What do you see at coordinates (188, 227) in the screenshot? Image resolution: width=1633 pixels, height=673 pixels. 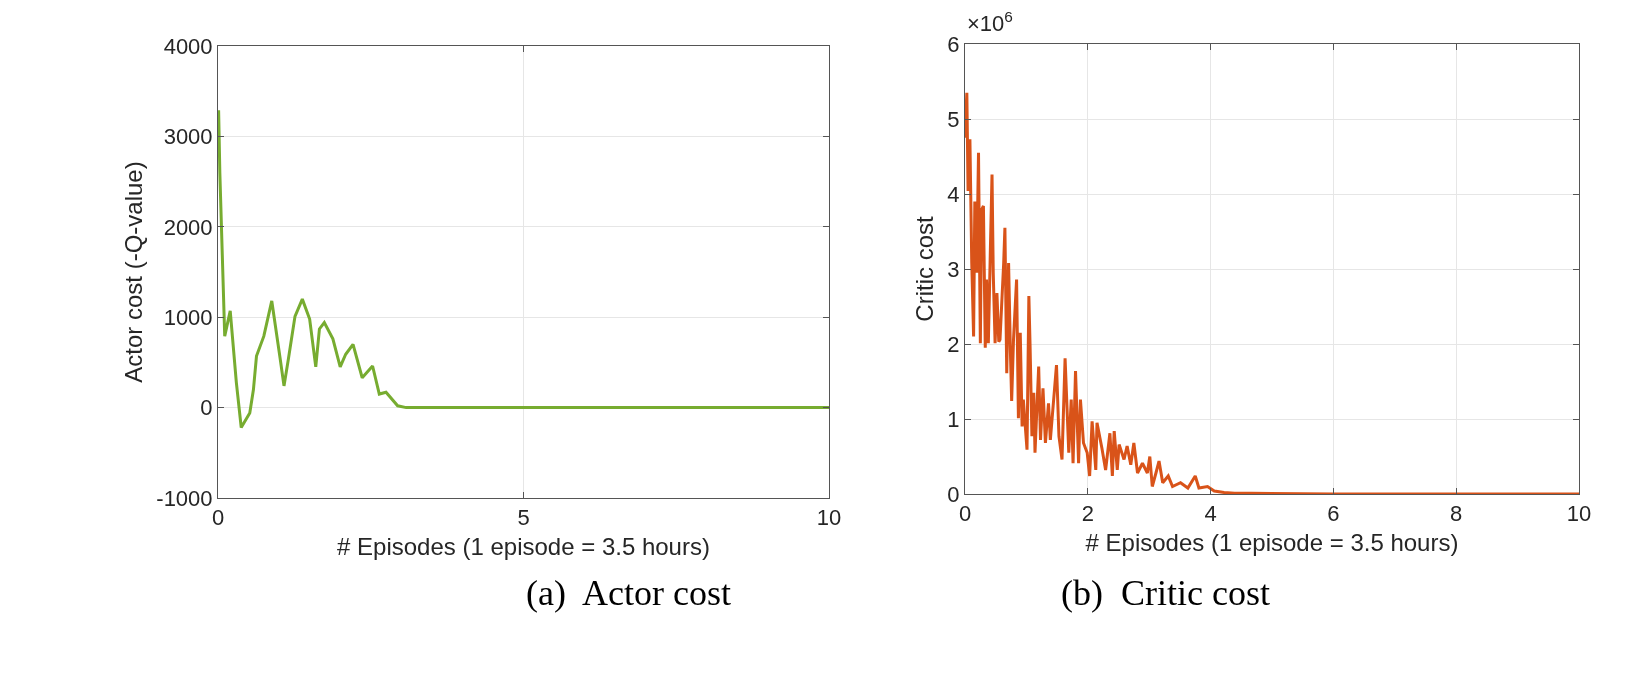 I see `y-tick-label: 2000` at bounding box center [188, 227].